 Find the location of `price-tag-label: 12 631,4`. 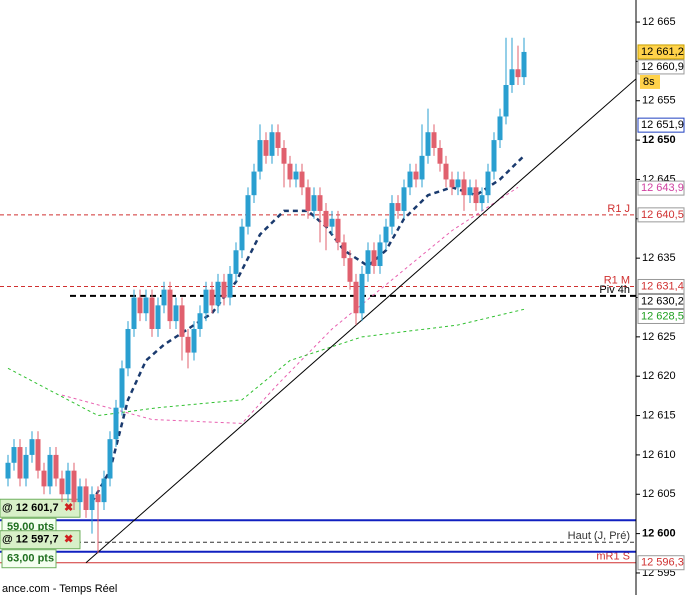

price-tag-label: 12 631,4 is located at coordinates (662, 286).